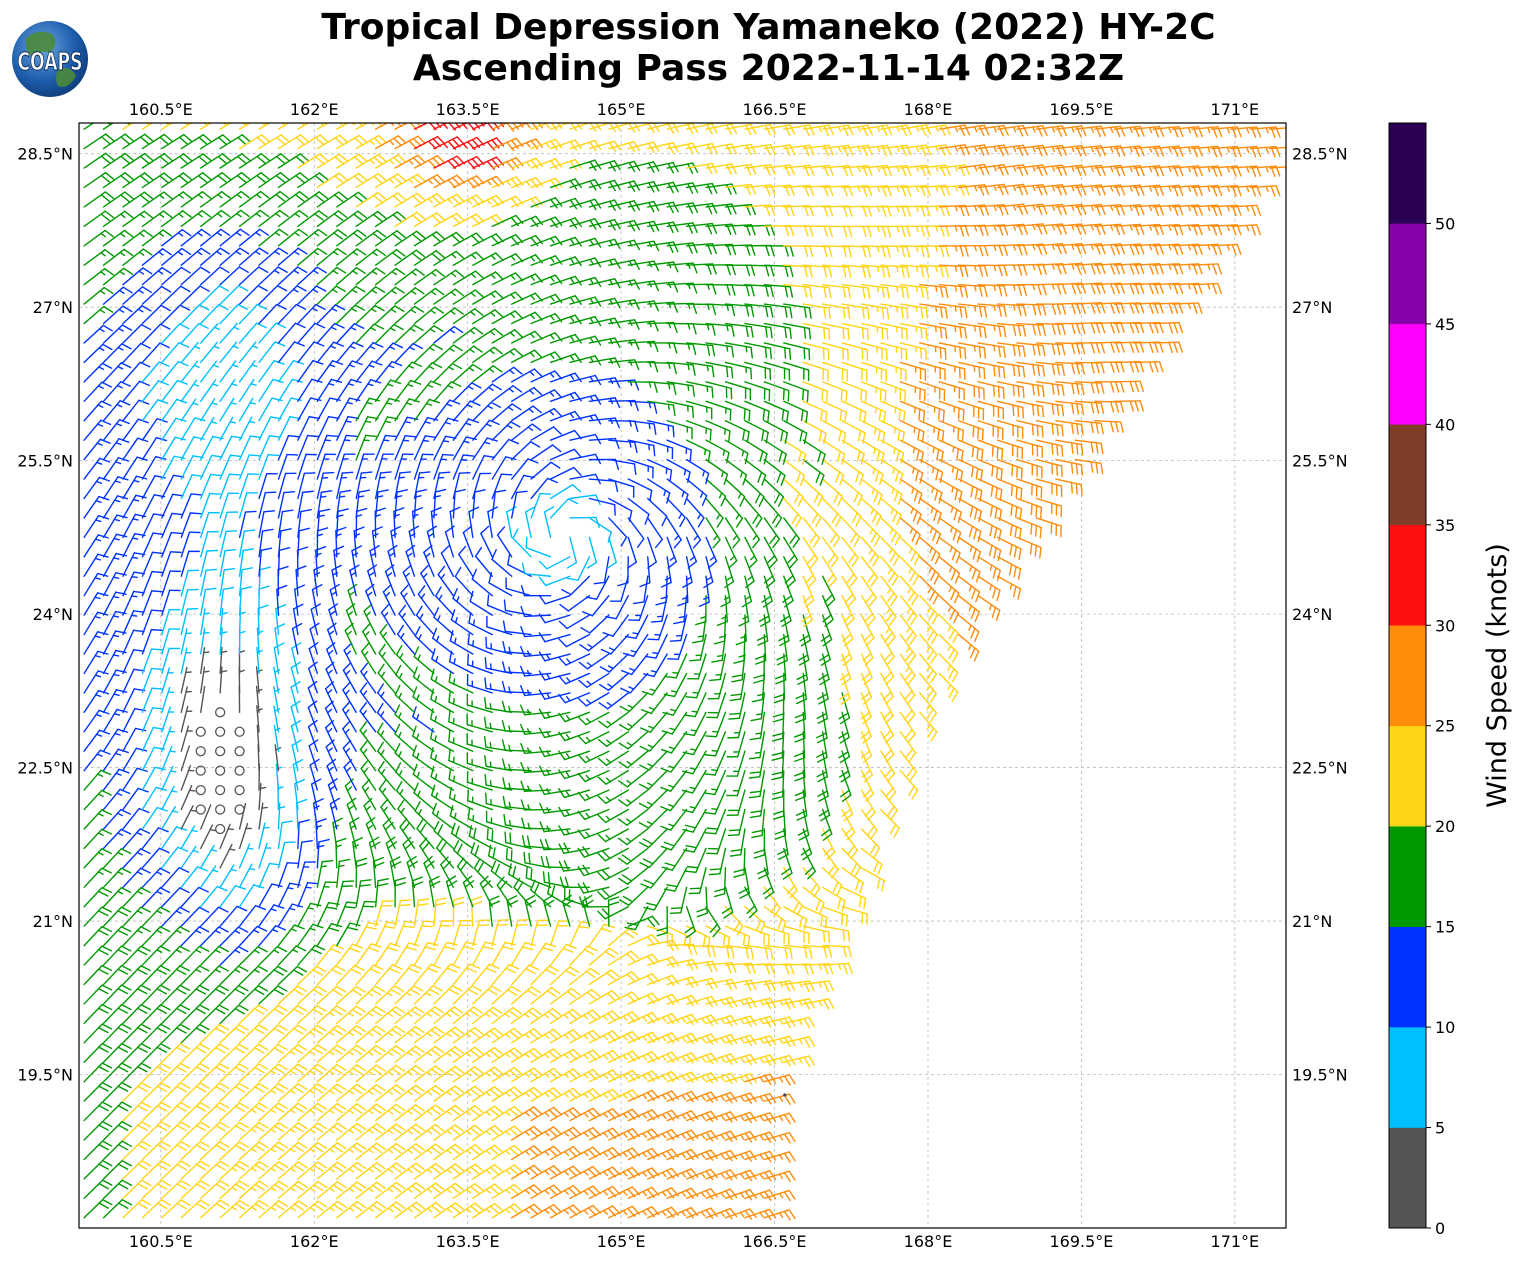  I want to click on colorbar-bin, so click(1407, 977).